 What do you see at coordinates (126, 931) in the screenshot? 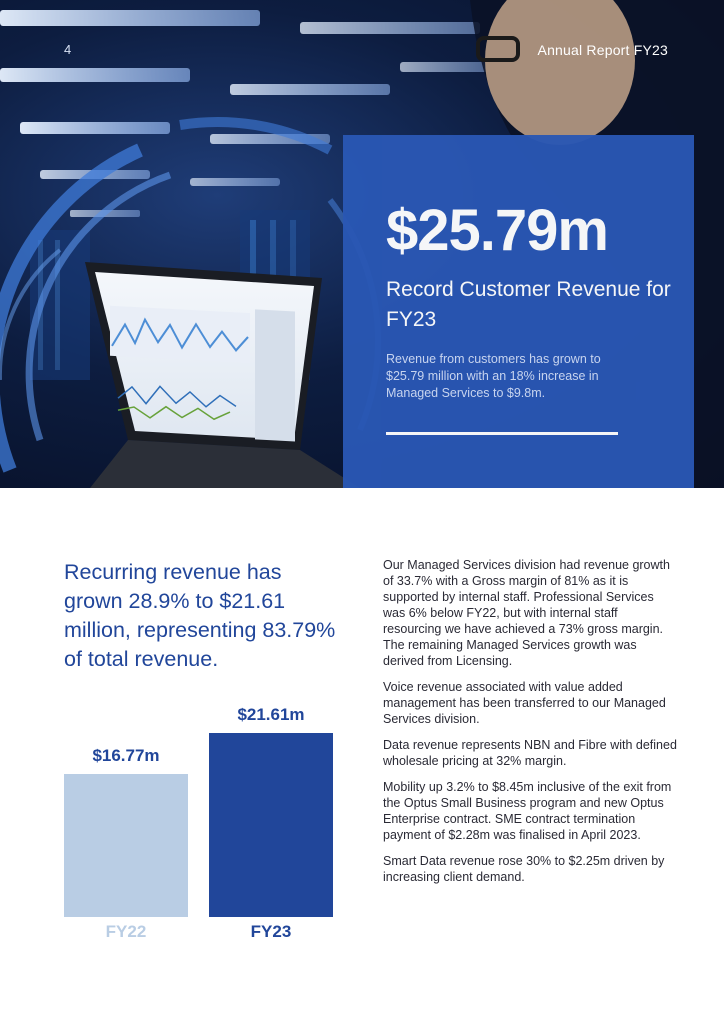
I see `category-label-fy22: FY22` at bounding box center [126, 931].